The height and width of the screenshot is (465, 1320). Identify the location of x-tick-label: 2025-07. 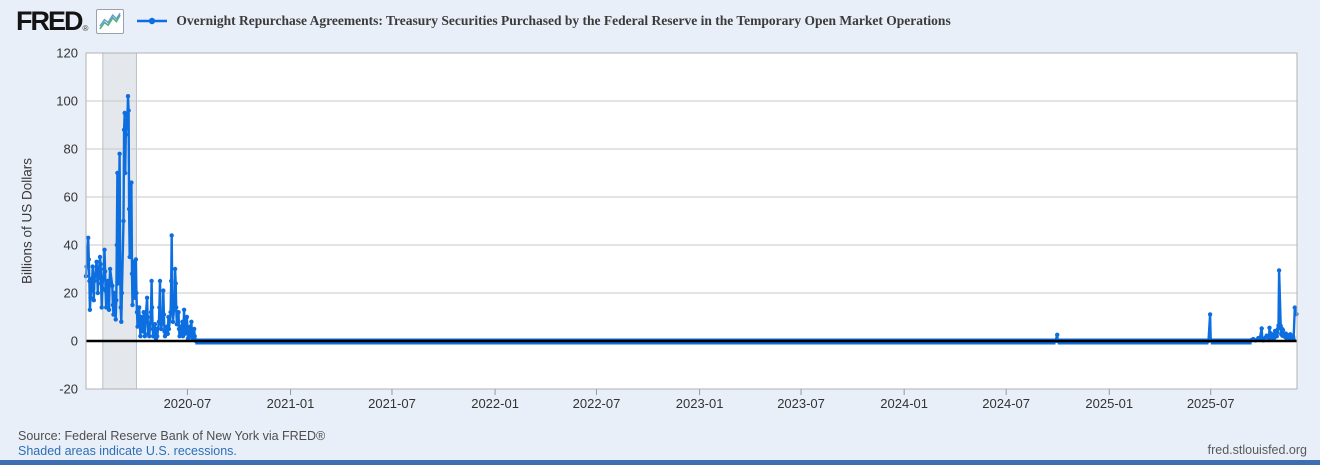
(1211, 403).